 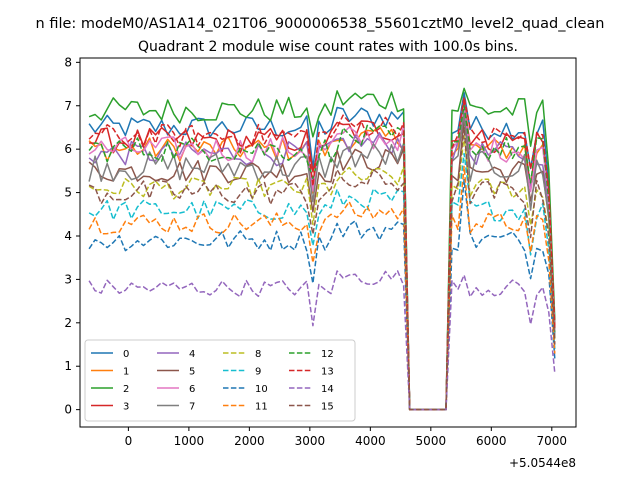 I want to click on x-tick-label: 5000, so click(x=431, y=441).